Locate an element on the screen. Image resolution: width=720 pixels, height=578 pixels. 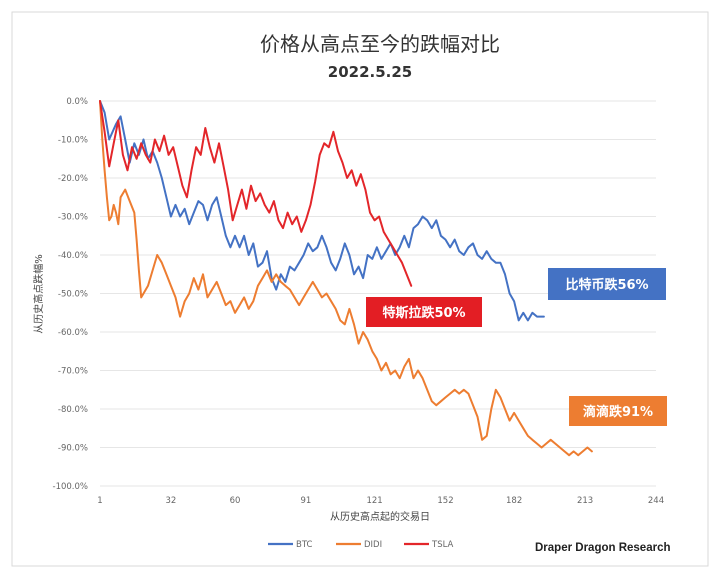
y-tick-label: -10.0% is located at coordinates (73, 141).